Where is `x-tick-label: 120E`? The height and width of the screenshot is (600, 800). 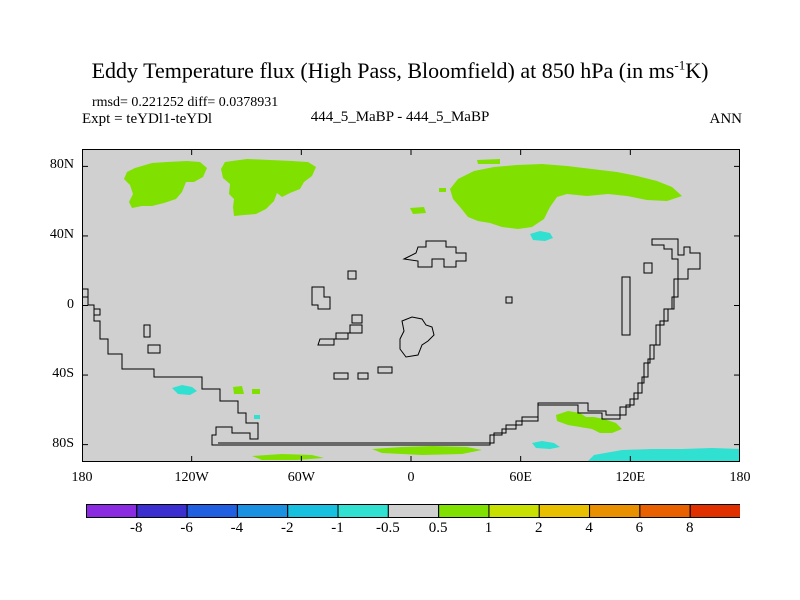 x-tick-label: 120E is located at coordinates (630, 477).